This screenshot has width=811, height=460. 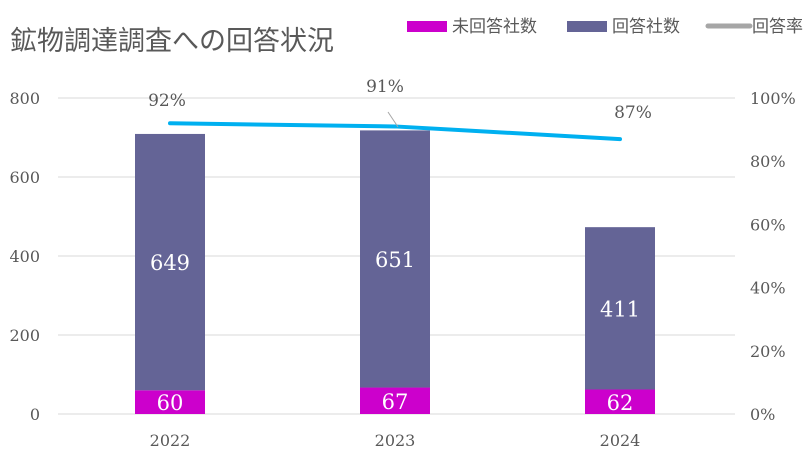 I want to click on bar-data-label: 651, so click(x=395, y=260).